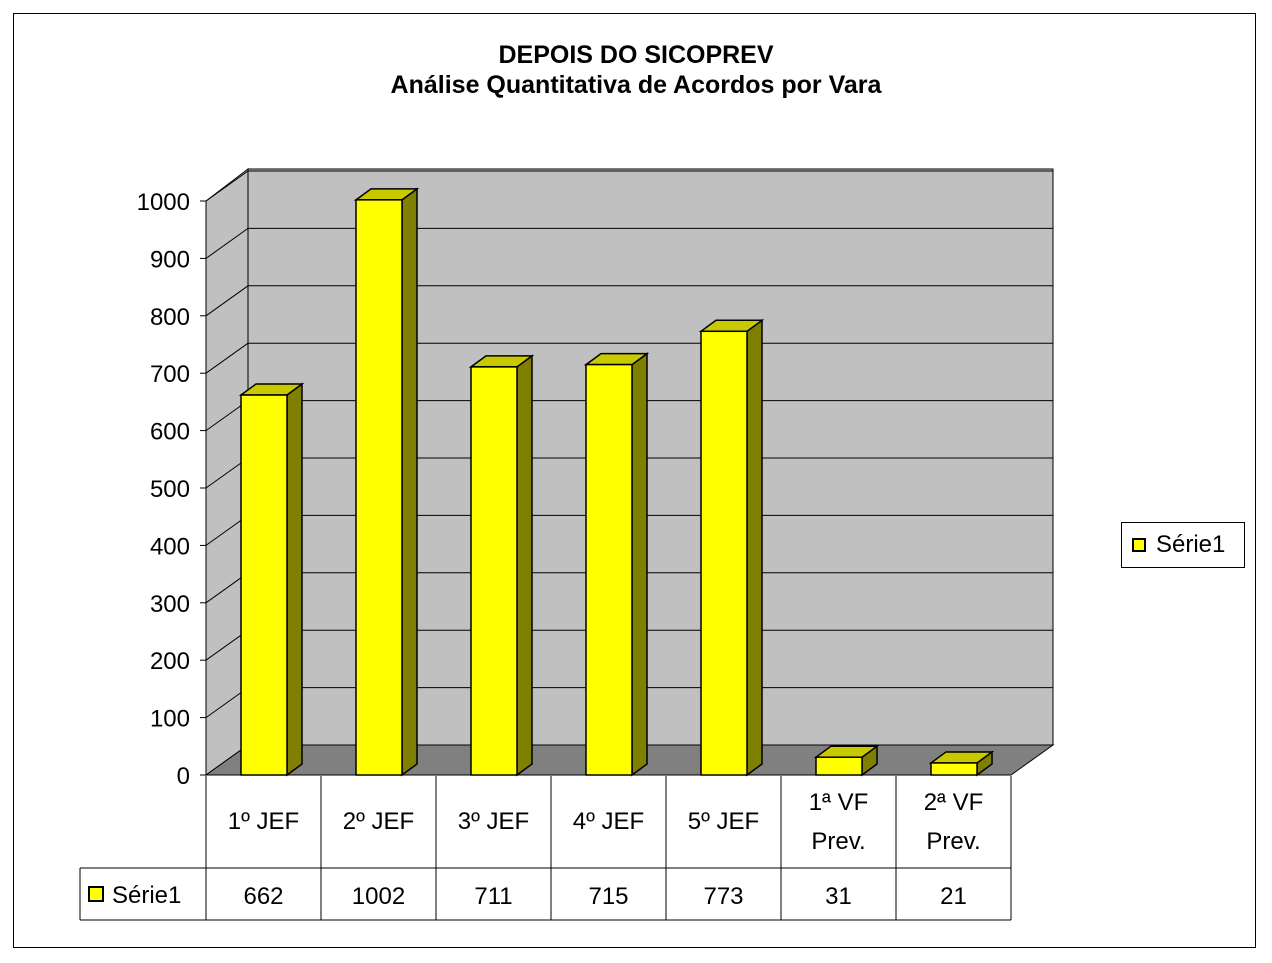 The height and width of the screenshot is (963, 1272). I want to click on legend-swatch, so click(1139, 545).